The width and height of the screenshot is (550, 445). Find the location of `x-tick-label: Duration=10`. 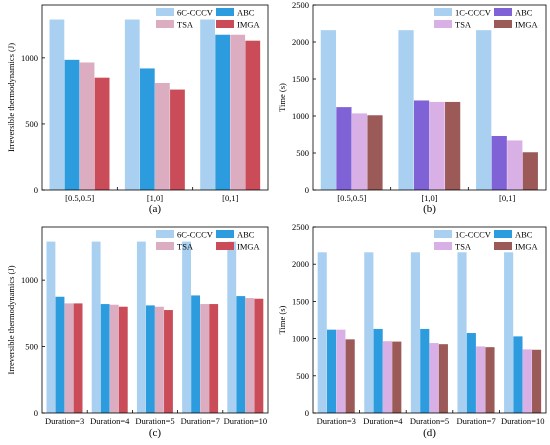

x-tick-label: Duration=10 is located at coordinates (523, 421).